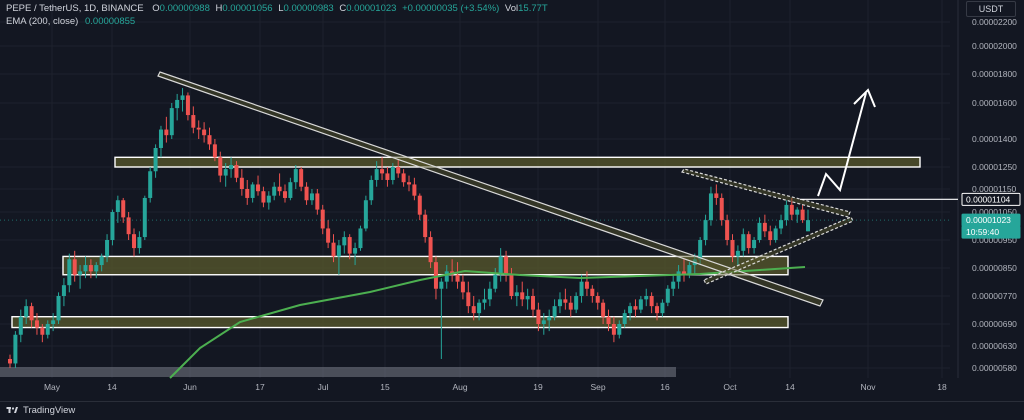 The width and height of the screenshot is (1024, 420). Describe the element at coordinates (385, 387) in the screenshot. I see `time-tick-label: 15` at that location.